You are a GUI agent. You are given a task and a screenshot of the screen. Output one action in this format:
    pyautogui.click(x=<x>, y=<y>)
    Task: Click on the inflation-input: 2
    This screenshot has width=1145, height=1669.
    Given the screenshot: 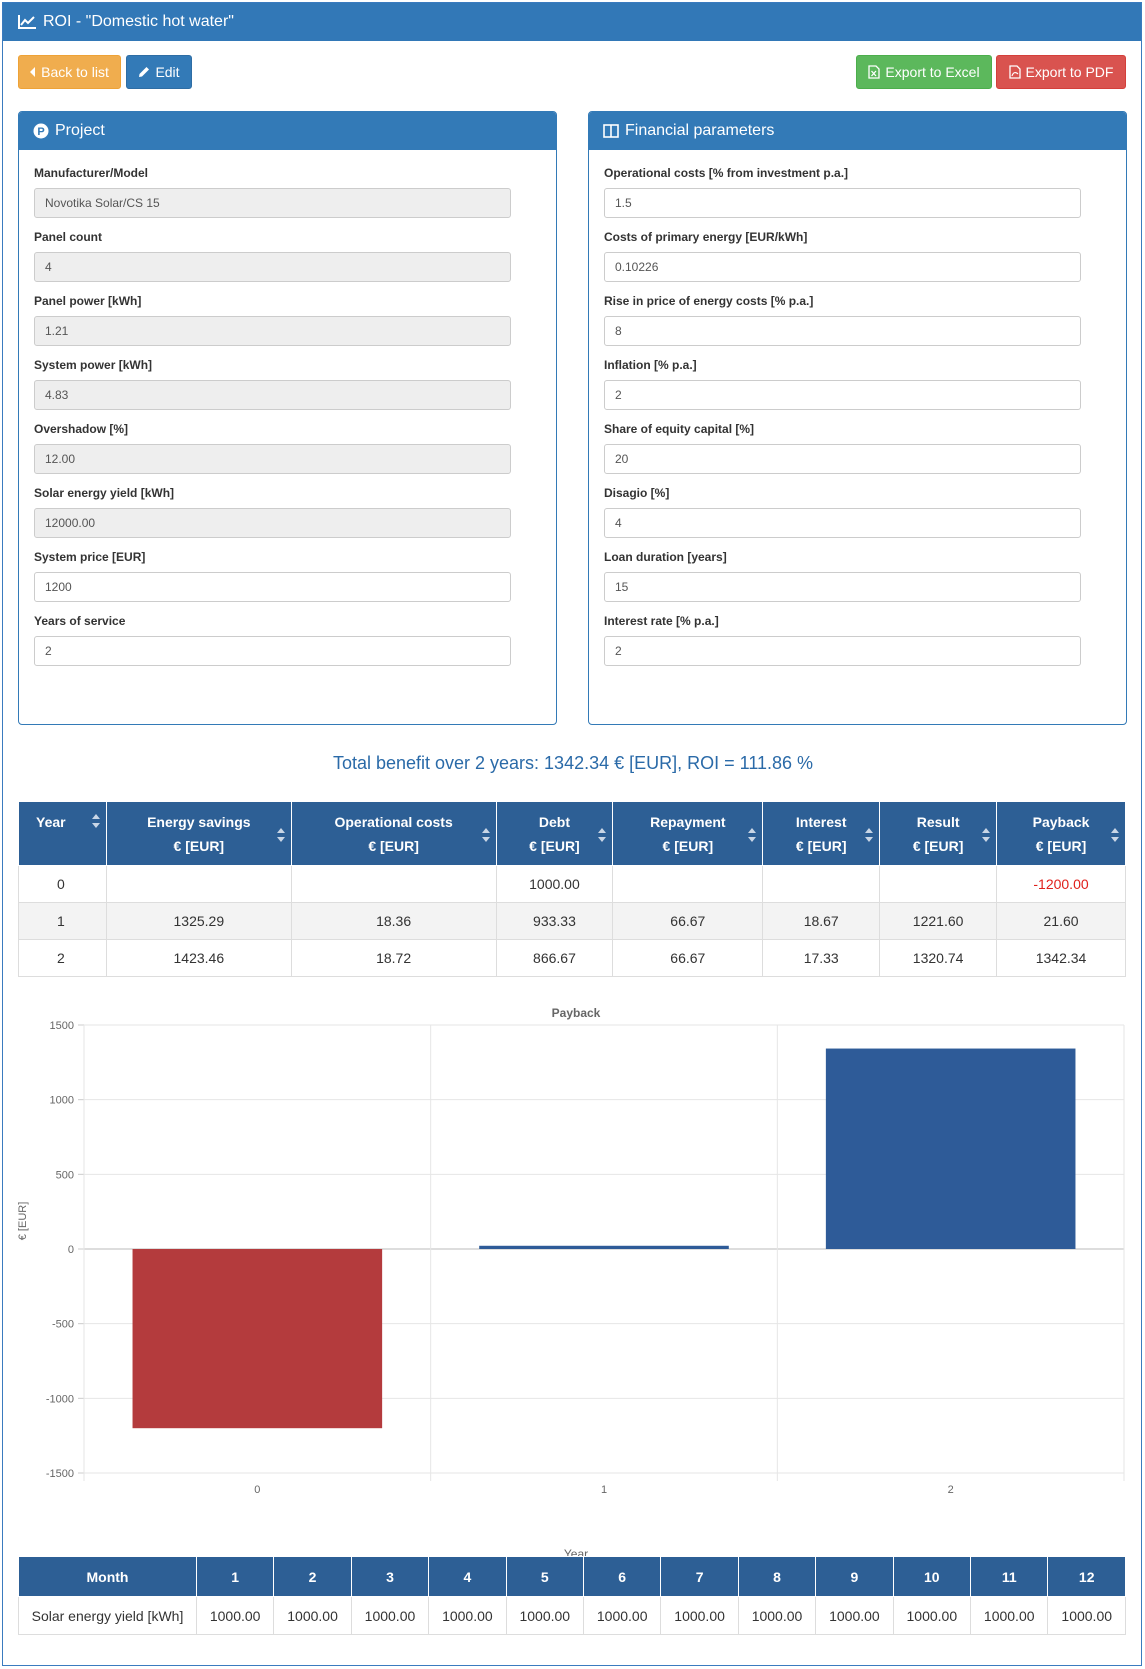 What is the action you would take?
    pyautogui.click(x=842, y=395)
    